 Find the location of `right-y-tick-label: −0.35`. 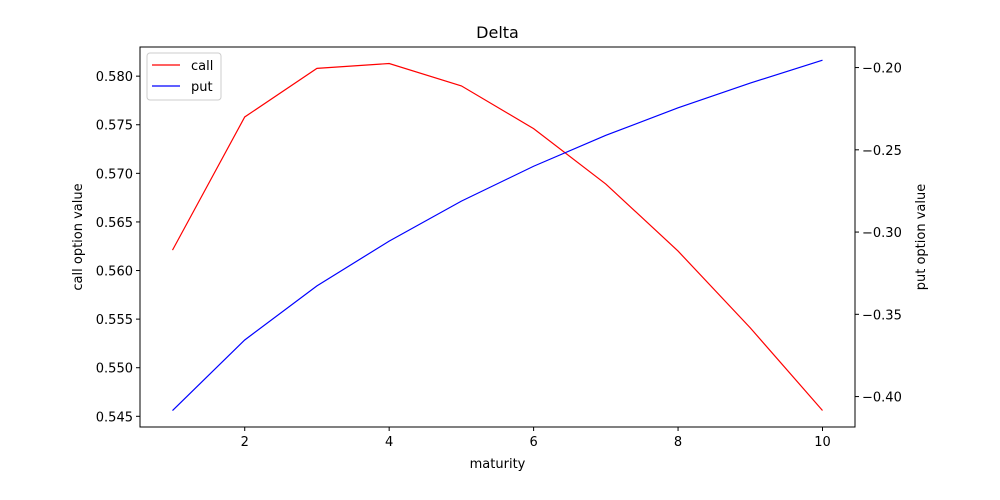

right-y-tick-label: −0.35 is located at coordinates (882, 315).